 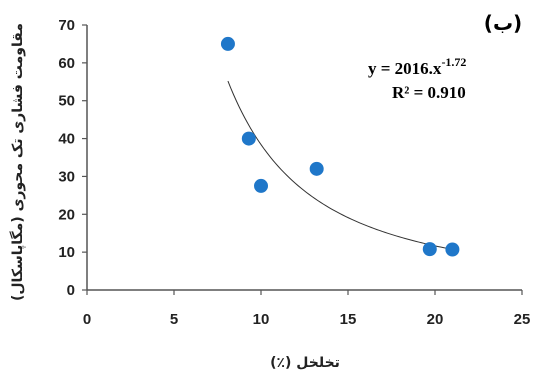 What do you see at coordinates (66, 252) in the screenshot?
I see `y-tick-label: 10` at bounding box center [66, 252].